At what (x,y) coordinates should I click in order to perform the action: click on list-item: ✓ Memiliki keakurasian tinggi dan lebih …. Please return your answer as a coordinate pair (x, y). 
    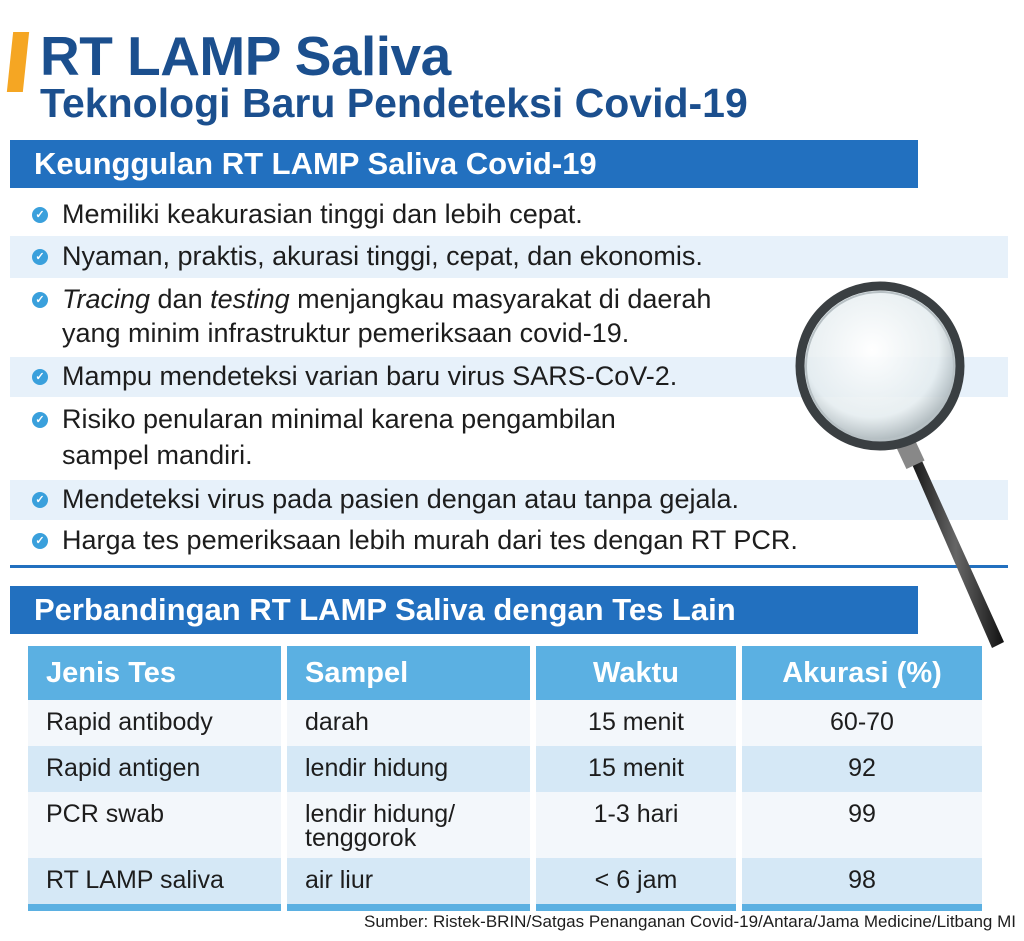
    Looking at the image, I should click on (509, 215).